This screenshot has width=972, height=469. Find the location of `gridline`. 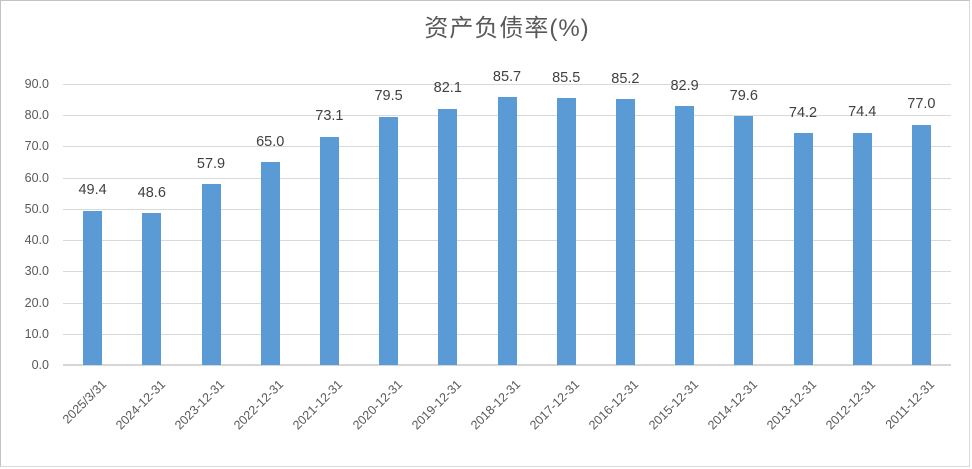

gridline is located at coordinates (507, 84).